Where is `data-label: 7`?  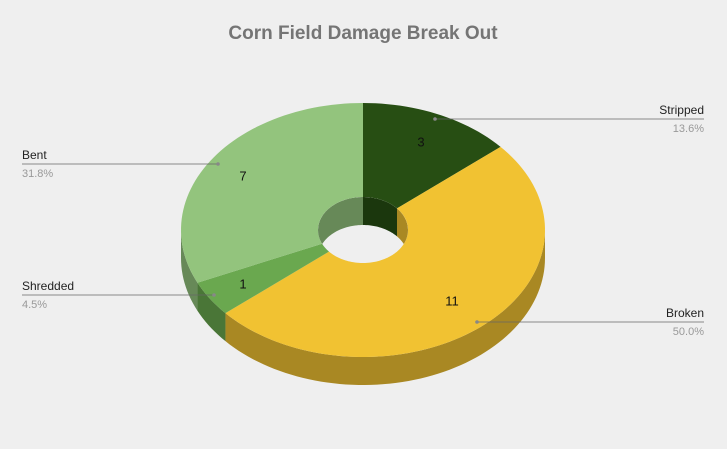 data-label: 7 is located at coordinates (242, 175).